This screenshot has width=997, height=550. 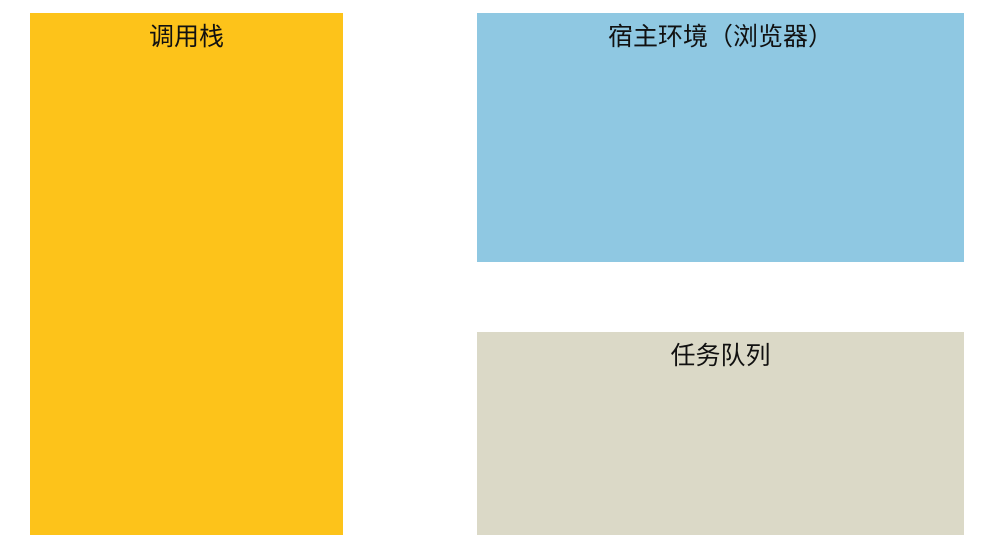 What do you see at coordinates (186, 36) in the screenshot?
I see `call-stack-title: 调用栈` at bounding box center [186, 36].